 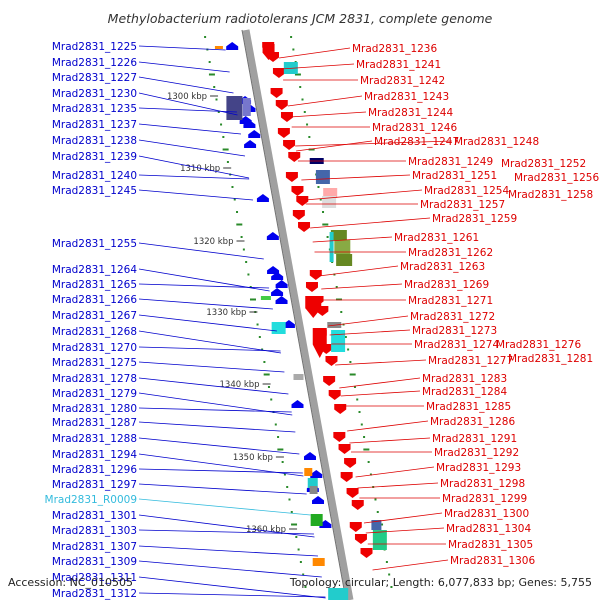 What do you see at coordinates (450, 162) in the screenshot?
I see `right-gene-label: Mrad2831_1249` at bounding box center [450, 162].